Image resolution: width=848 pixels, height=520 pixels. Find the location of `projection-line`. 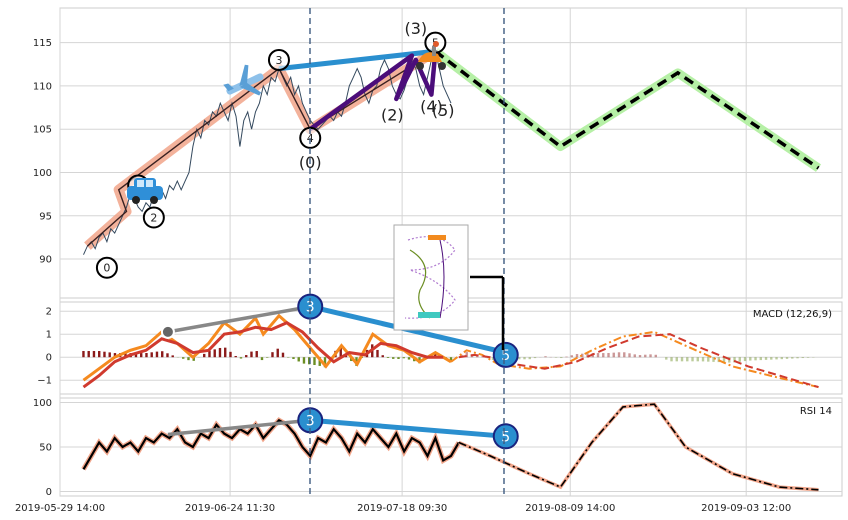

projection-line is located at coordinates (627, 109).